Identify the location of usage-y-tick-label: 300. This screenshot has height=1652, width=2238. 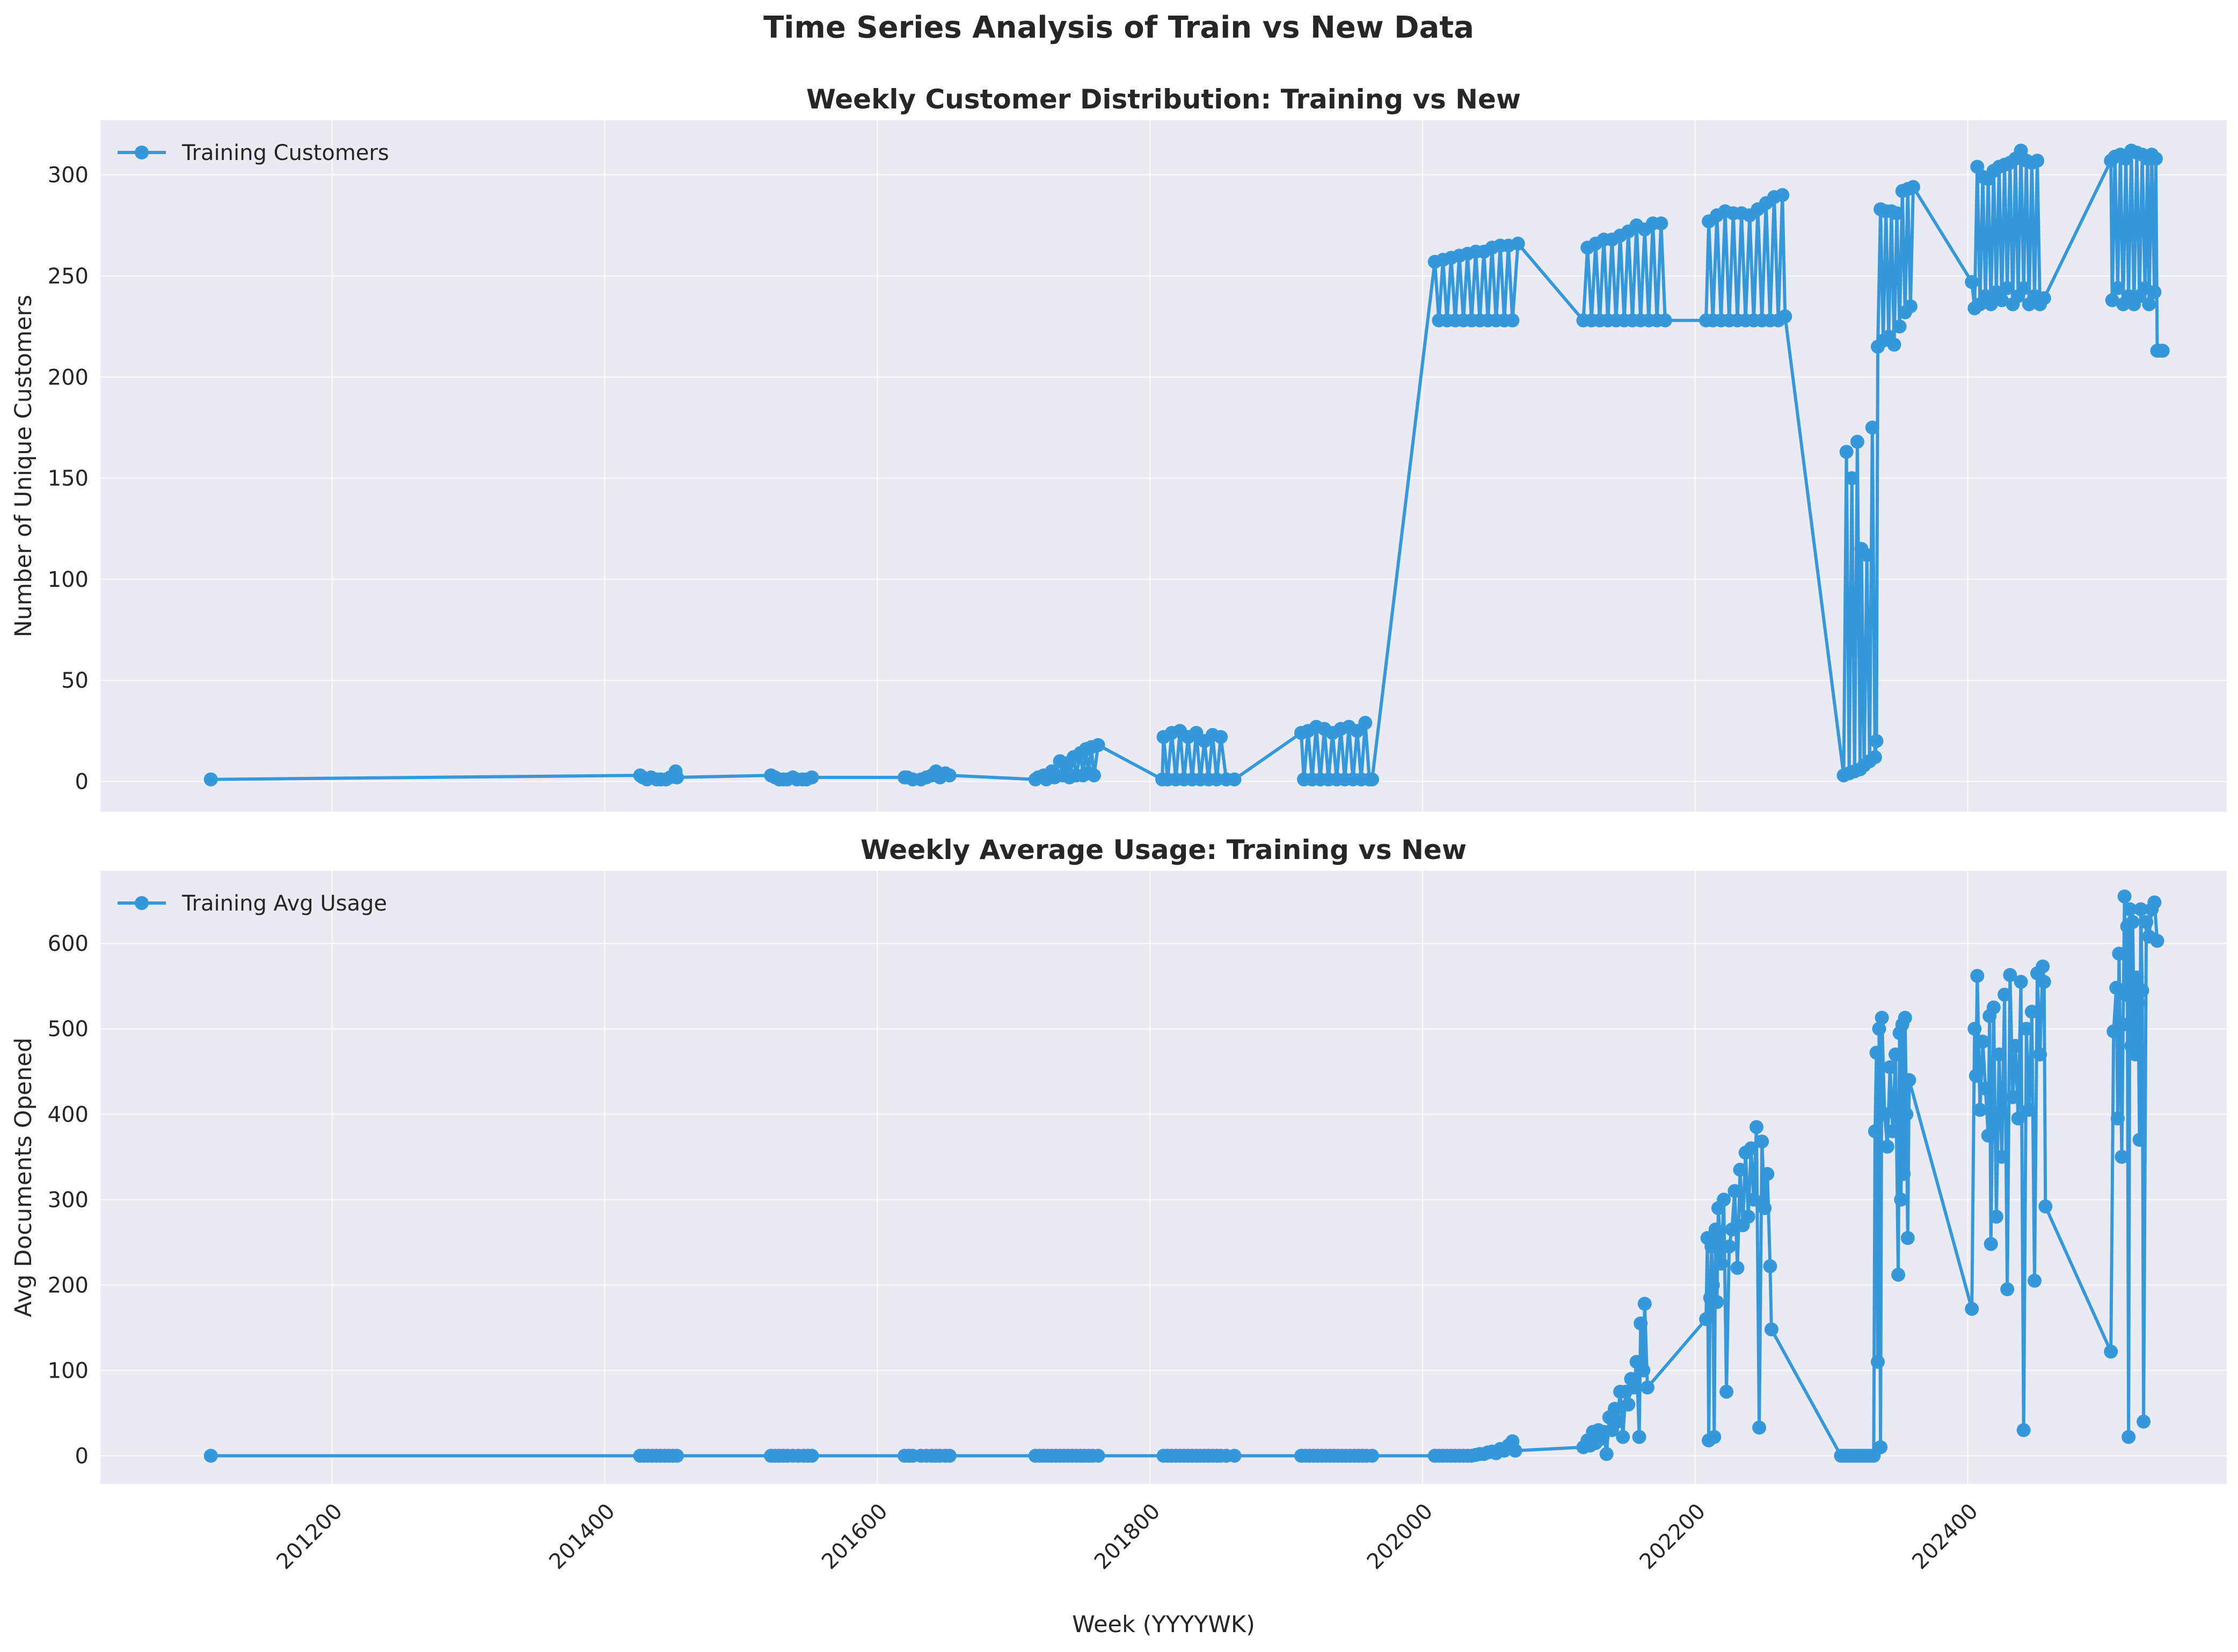
(68, 1200).